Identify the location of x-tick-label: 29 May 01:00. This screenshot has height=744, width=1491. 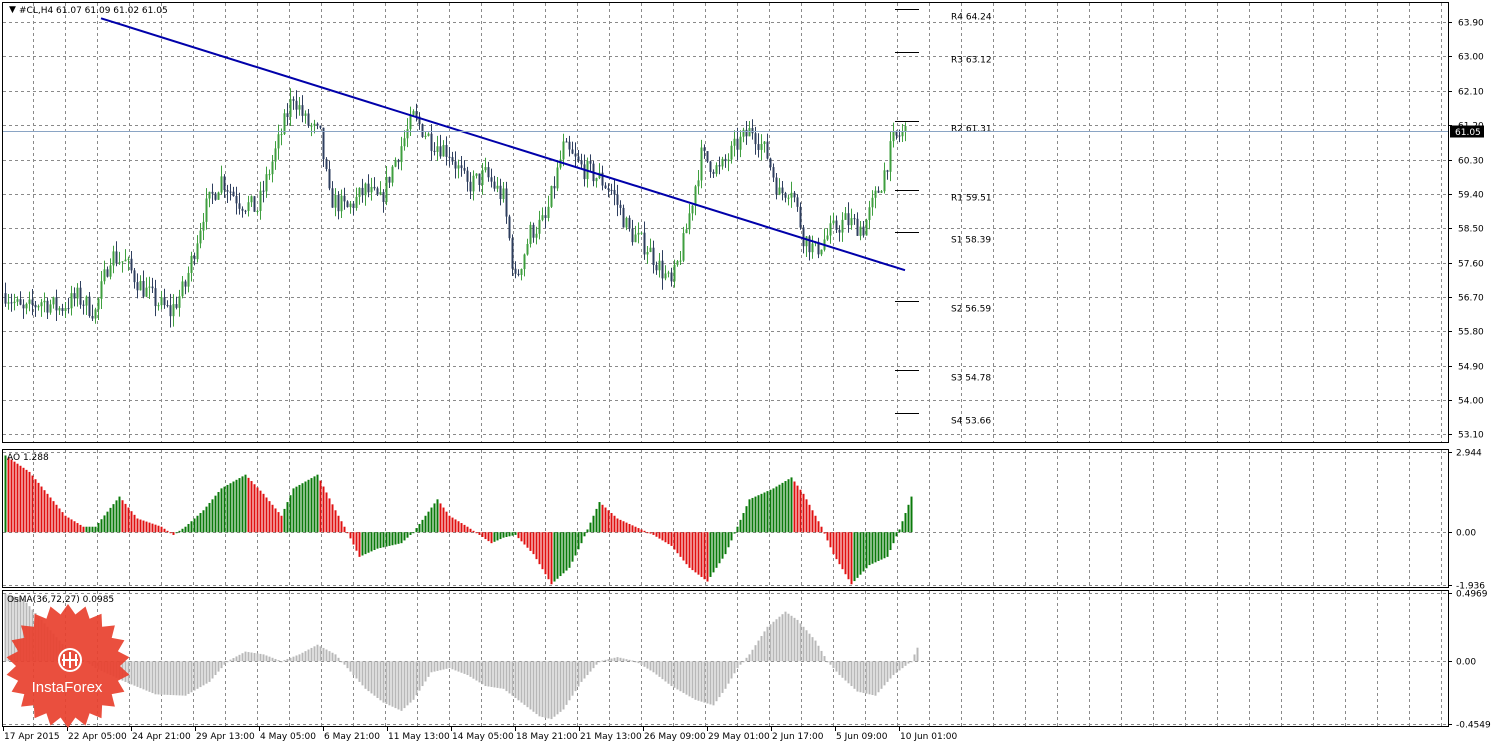
(739, 737).